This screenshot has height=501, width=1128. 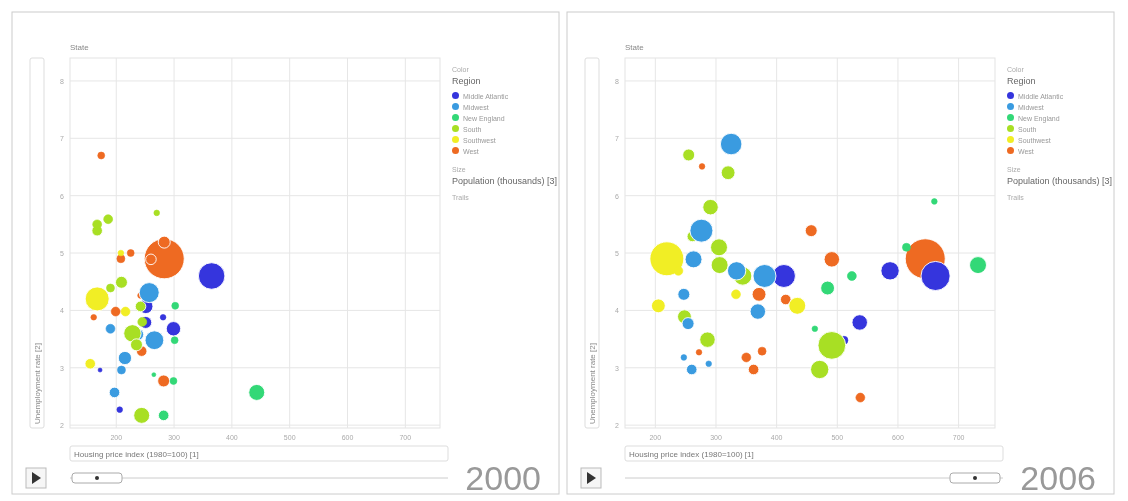 What do you see at coordinates (1058, 478) in the screenshot?
I see `text: 2006` at bounding box center [1058, 478].